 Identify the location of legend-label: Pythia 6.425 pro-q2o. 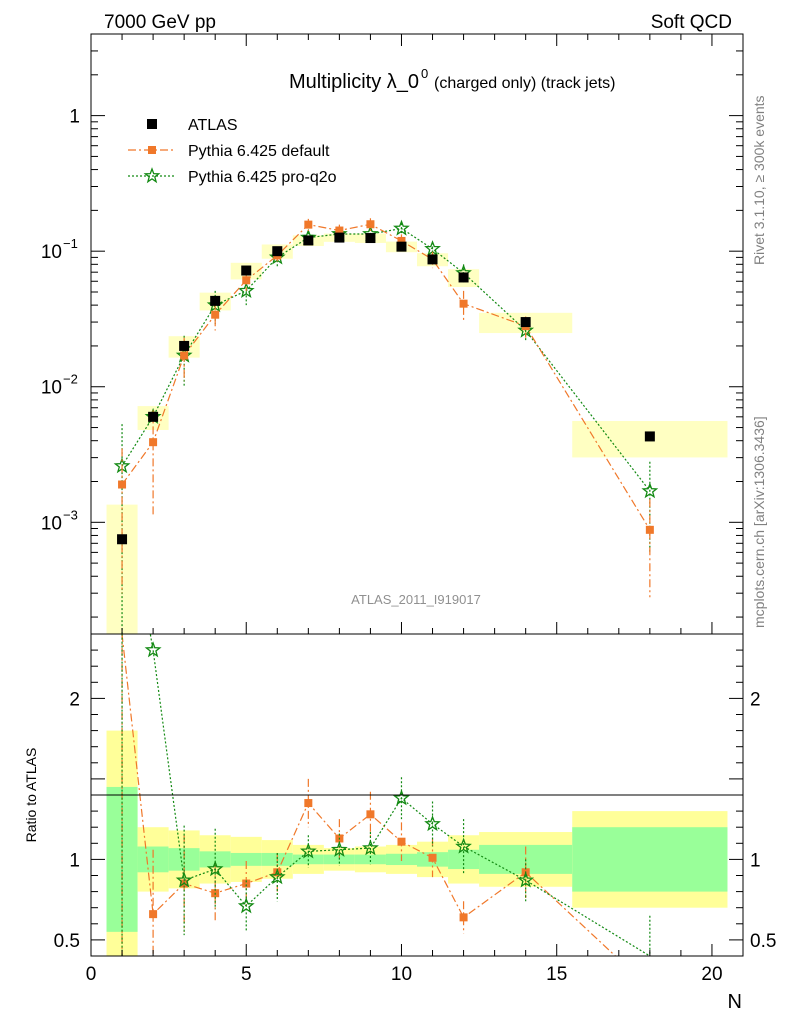
(262, 177).